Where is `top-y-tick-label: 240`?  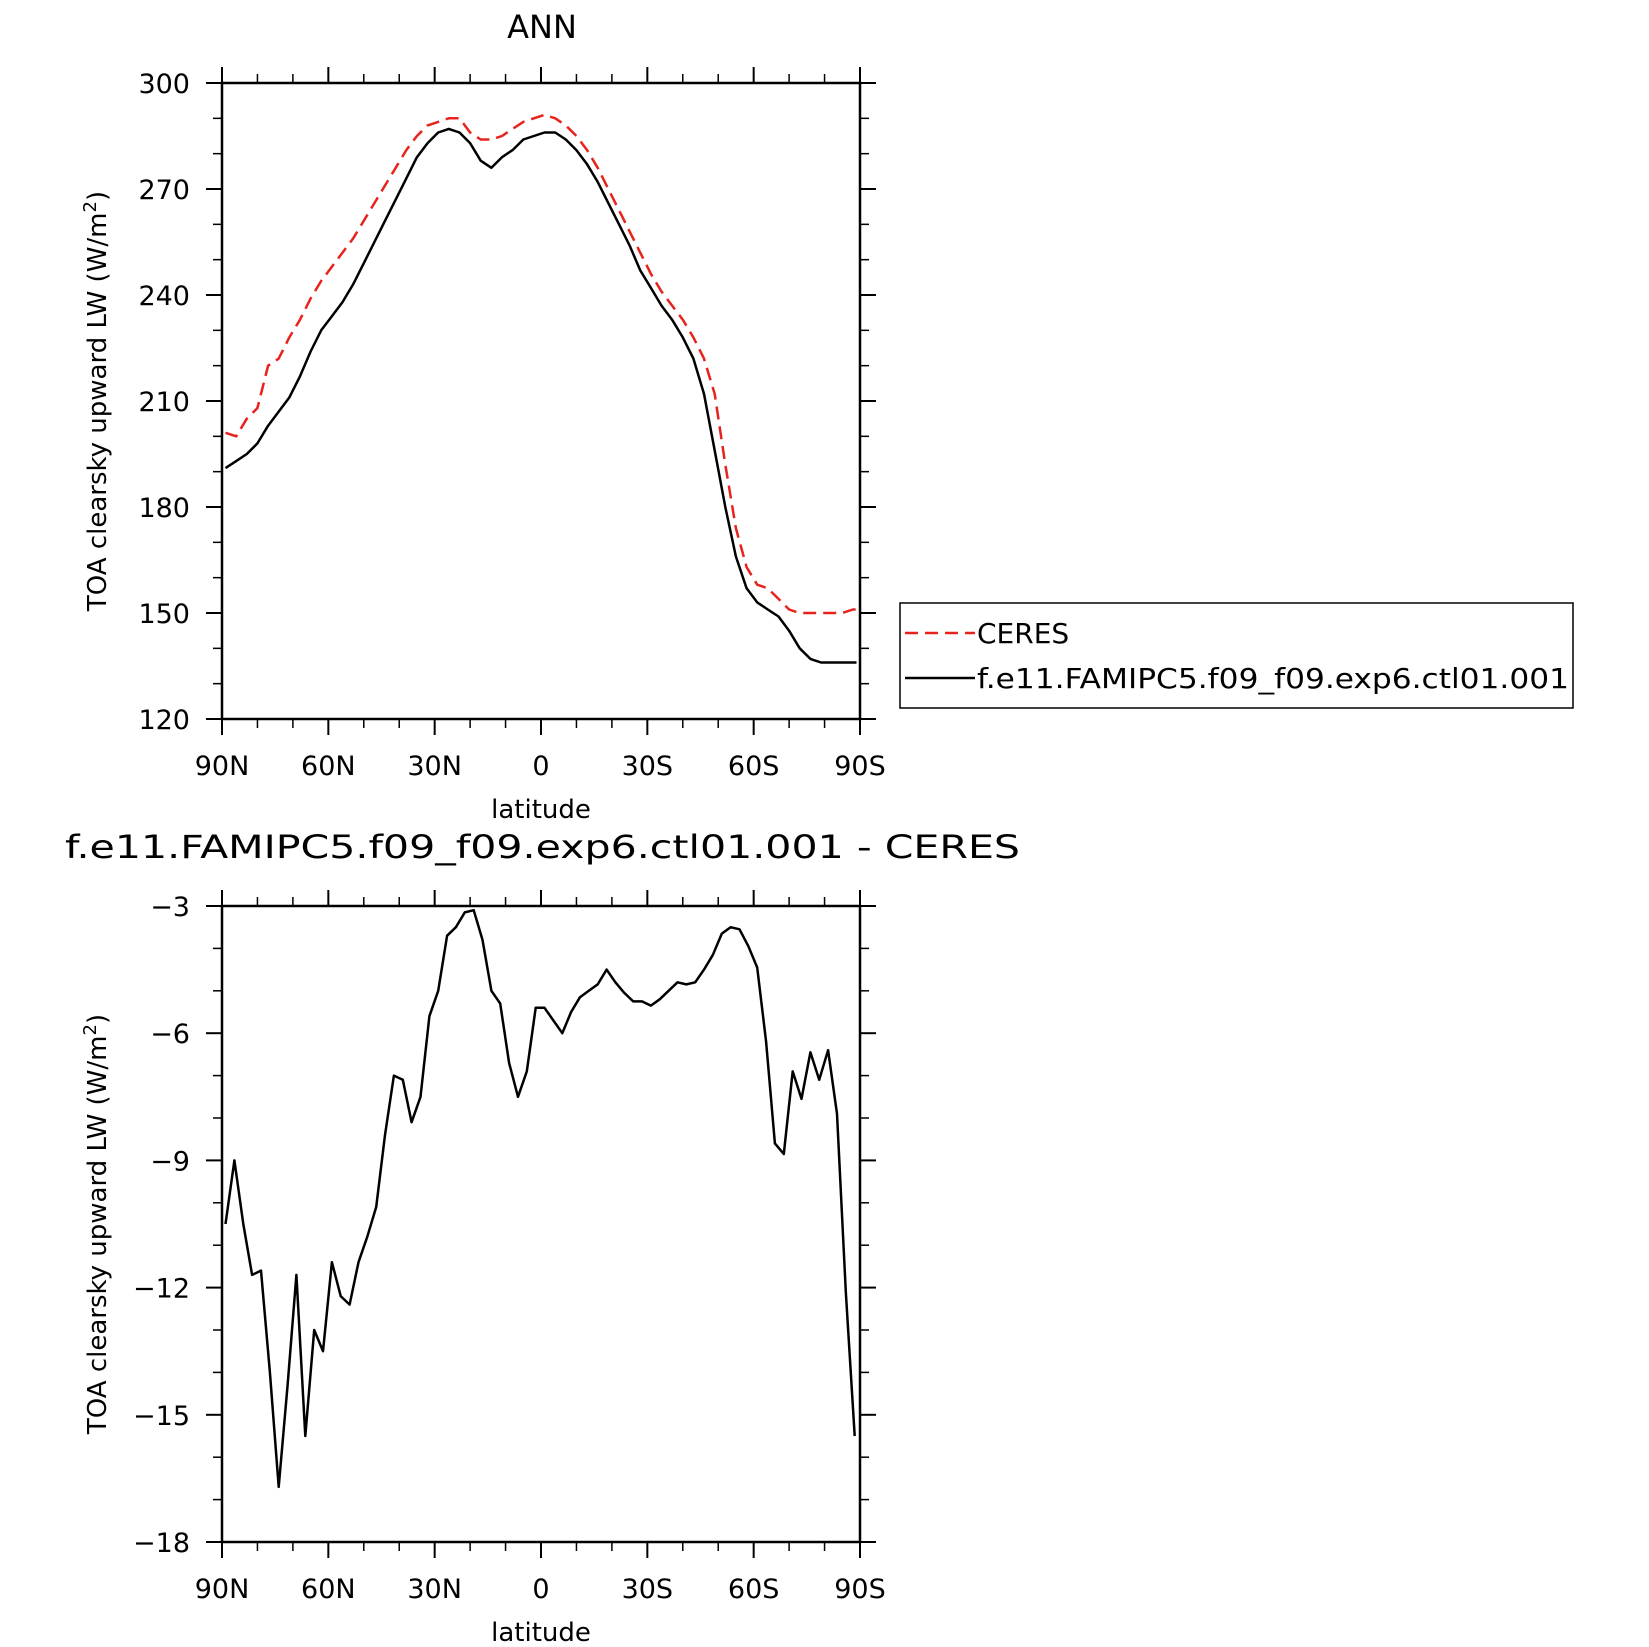
top-y-tick-label: 240 is located at coordinates (164, 296).